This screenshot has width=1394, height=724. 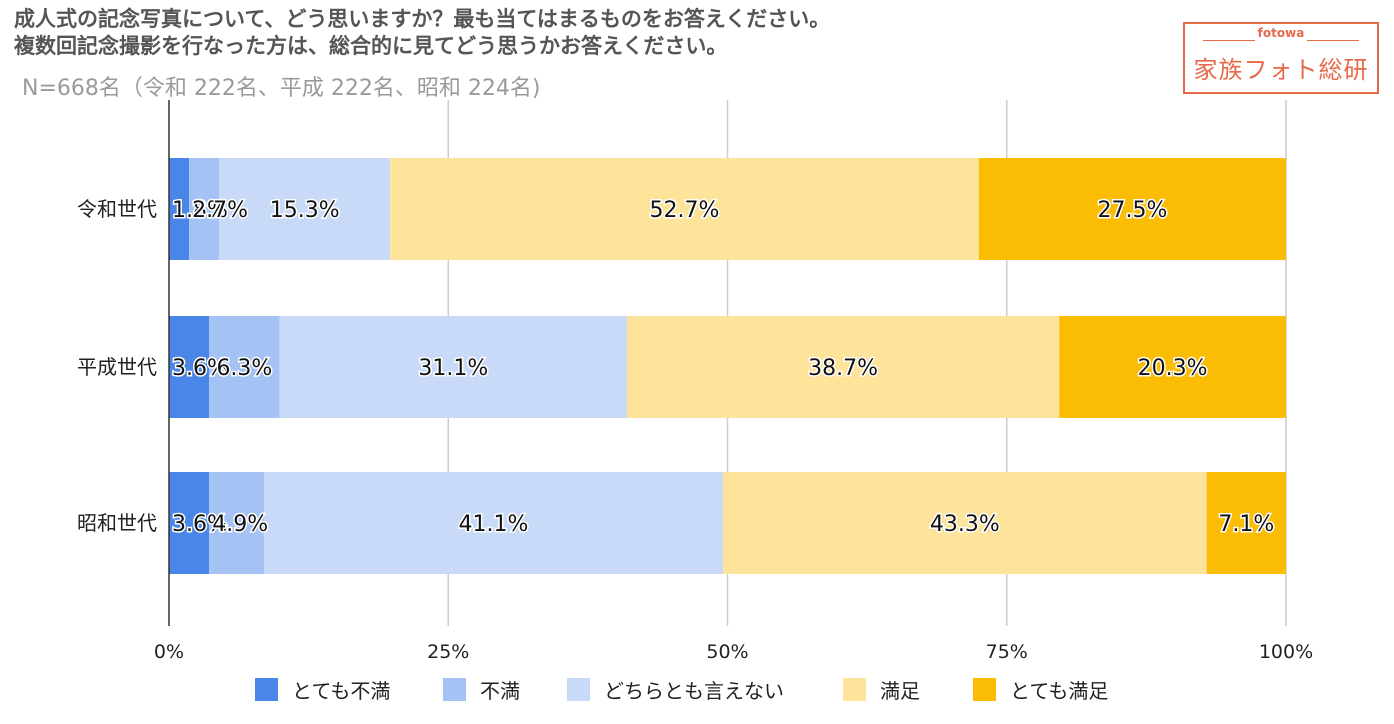 I want to click on data-label: 41.1%, so click(x=494, y=524).